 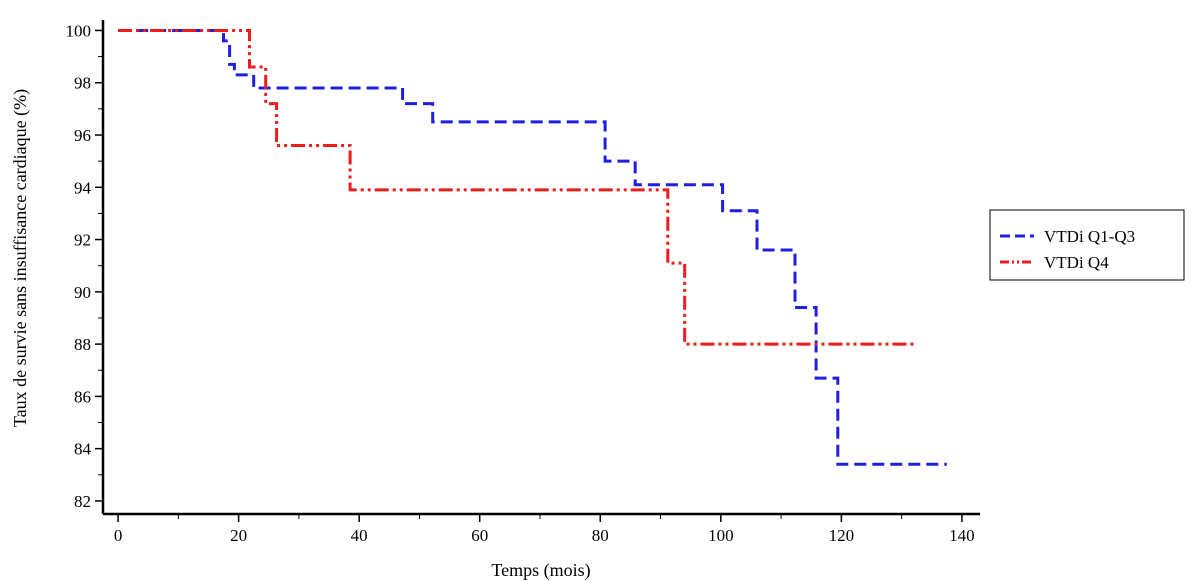 What do you see at coordinates (82, 135) in the screenshot?
I see `y-tick-label: 96` at bounding box center [82, 135].